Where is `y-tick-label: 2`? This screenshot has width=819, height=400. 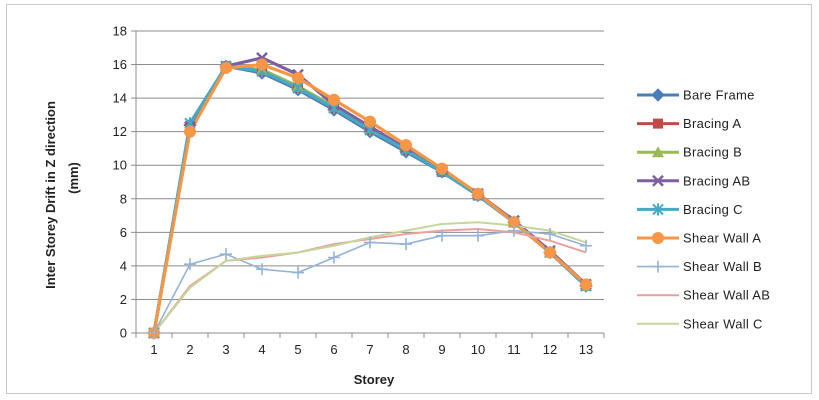
y-tick-label: 2 is located at coordinates (123, 299).